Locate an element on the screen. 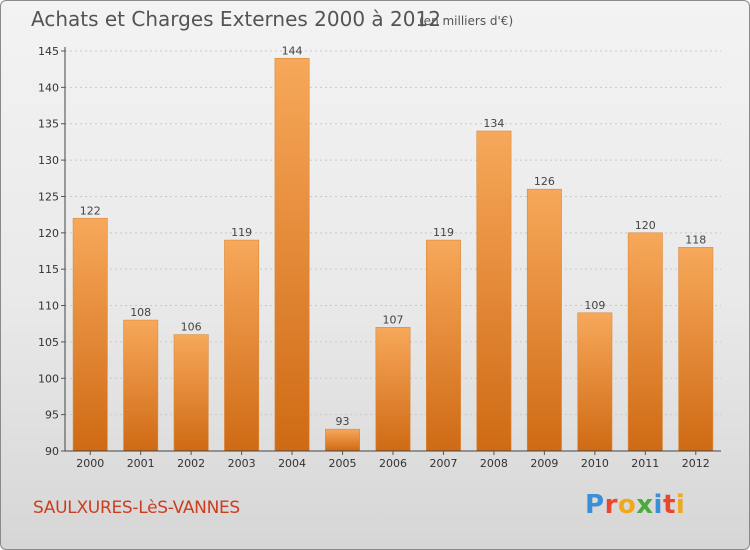  y-tick-label: 105 is located at coordinates (48, 342).